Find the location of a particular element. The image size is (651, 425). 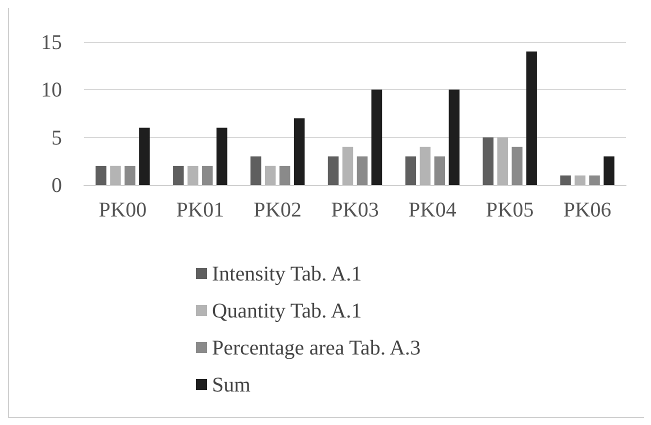

x-tick-label: PK03 is located at coordinates (355, 210).